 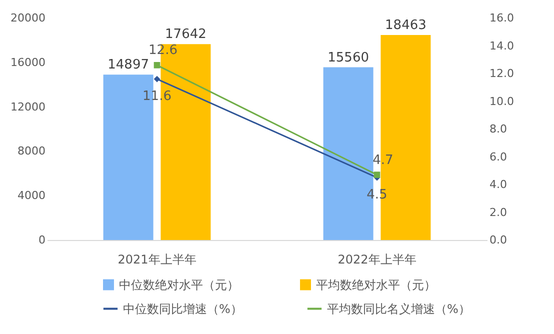 I want to click on data-label: 15560, so click(x=348, y=58).